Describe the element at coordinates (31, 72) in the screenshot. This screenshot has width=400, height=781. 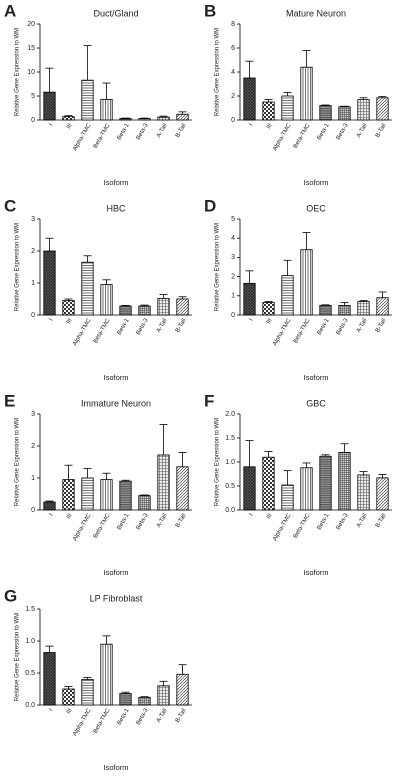
I see `y-tick-label: 10` at that location.